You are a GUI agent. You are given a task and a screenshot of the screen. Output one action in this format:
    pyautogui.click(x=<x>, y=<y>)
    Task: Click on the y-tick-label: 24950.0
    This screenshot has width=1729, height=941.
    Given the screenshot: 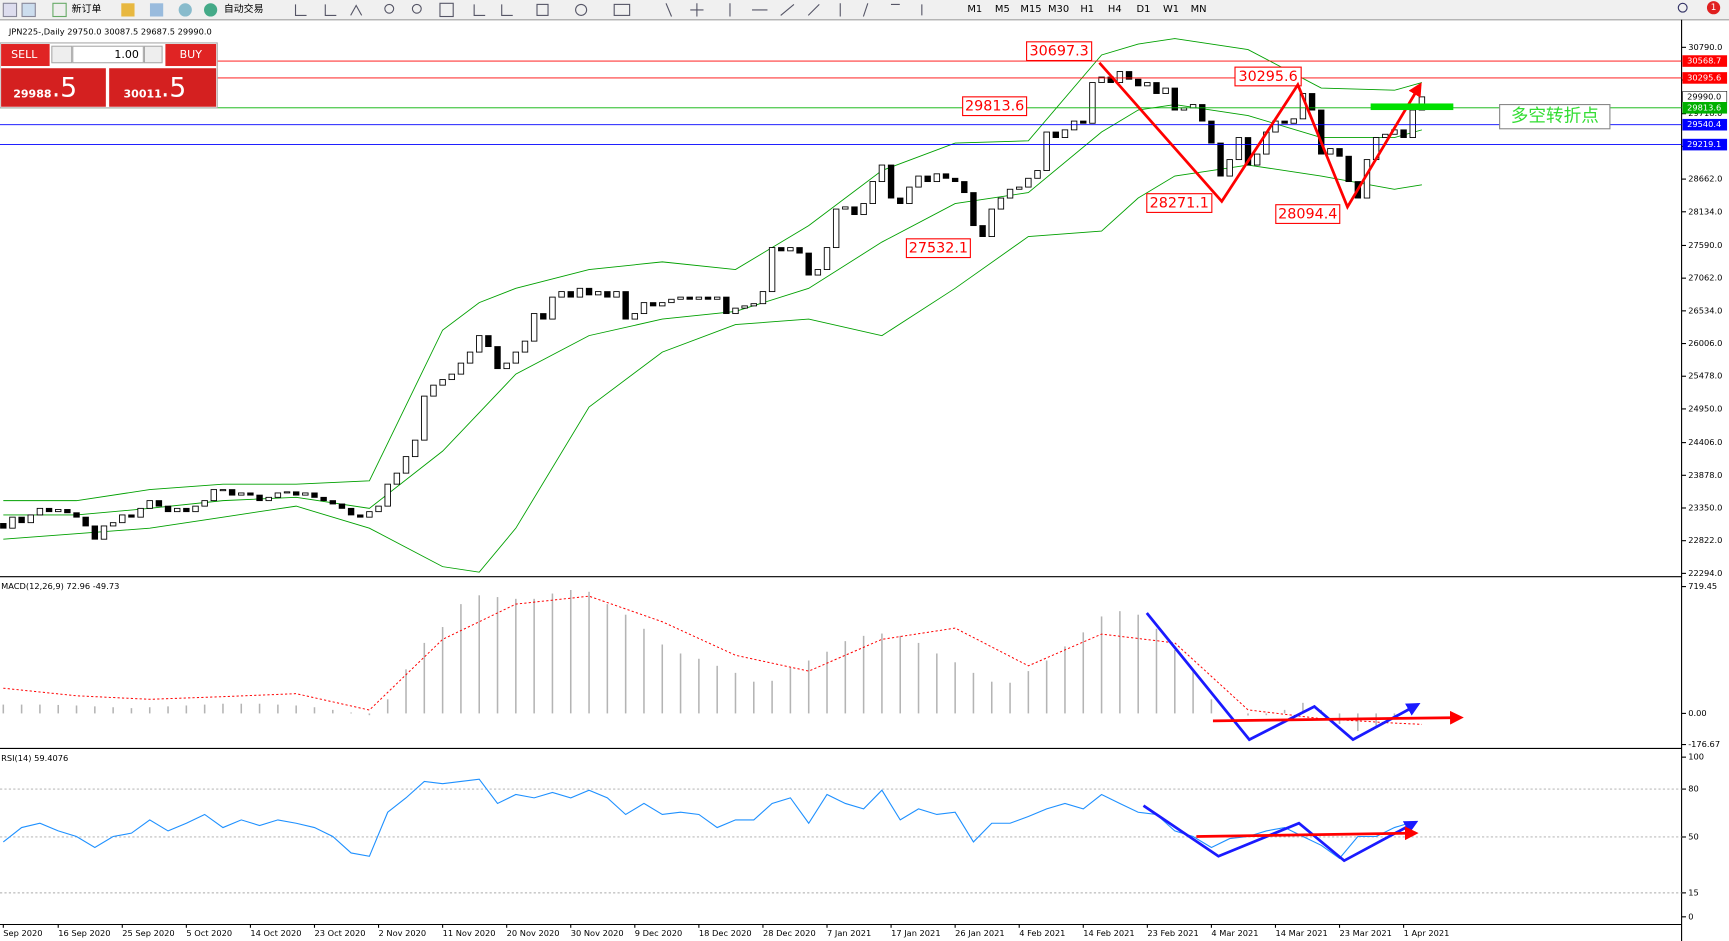 What is the action you would take?
    pyautogui.click(x=1705, y=408)
    